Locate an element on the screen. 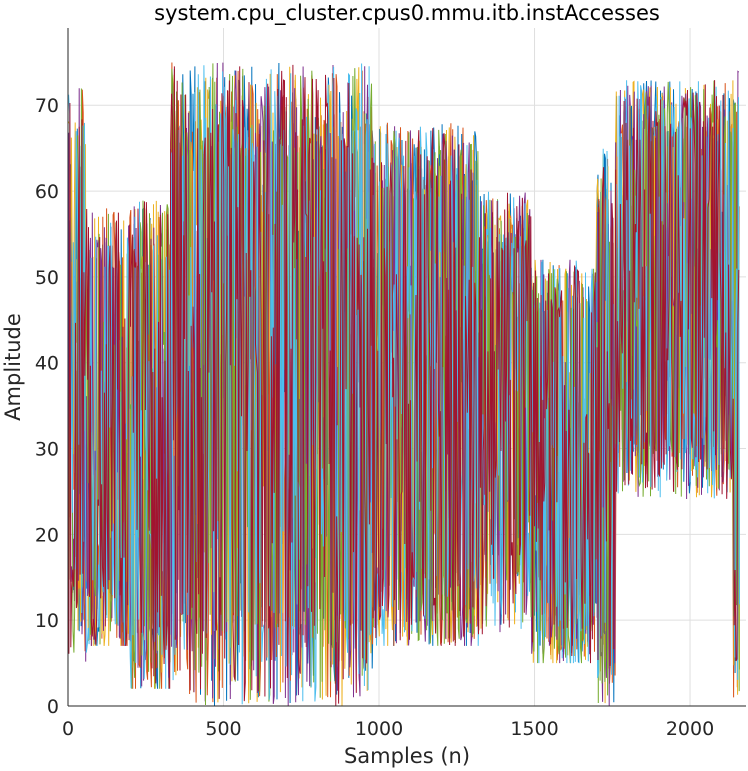  y-tick-label: 50 is located at coordinates (47, 278).